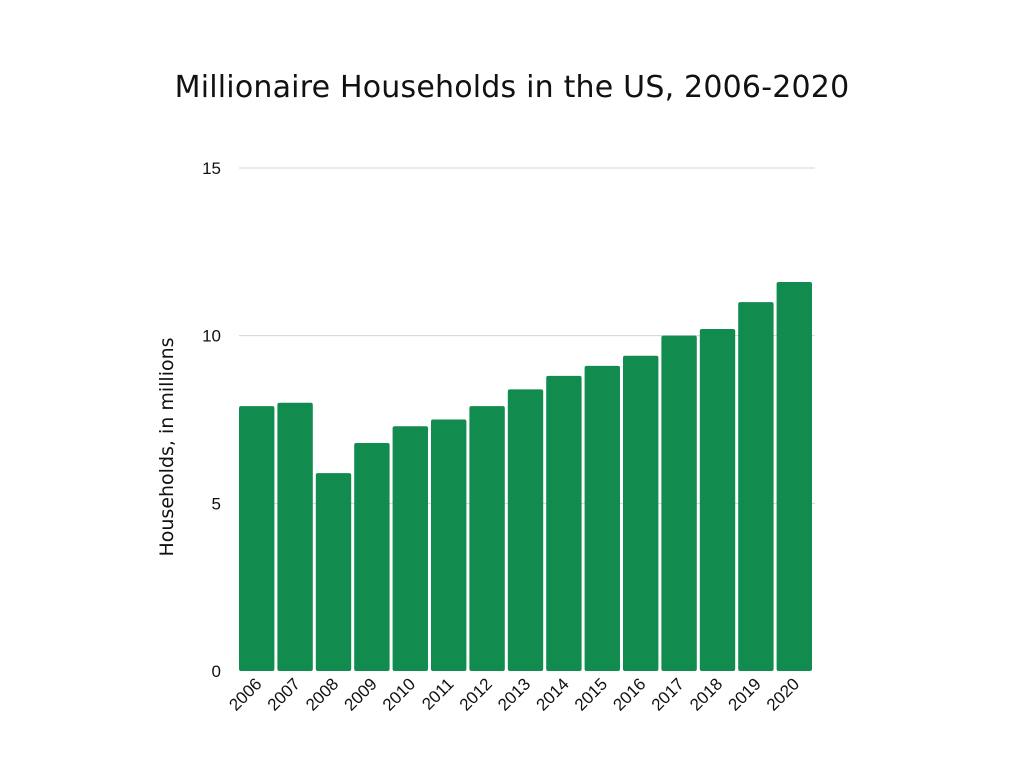  I want to click on x-tick-label: 2011, so click(437, 693).